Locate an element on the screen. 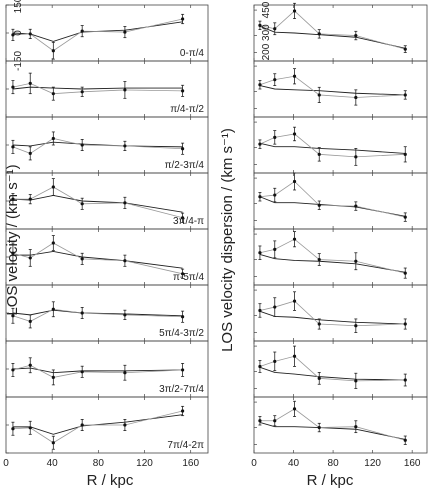  panel-label: 3π/2-7π/4 is located at coordinates (181, 389).